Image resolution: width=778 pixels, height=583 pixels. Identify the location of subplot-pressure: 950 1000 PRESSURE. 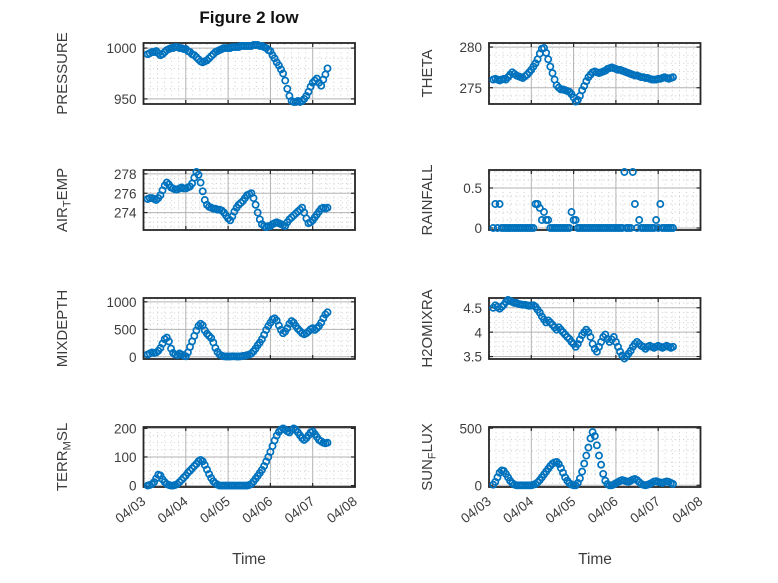
(205, 73).